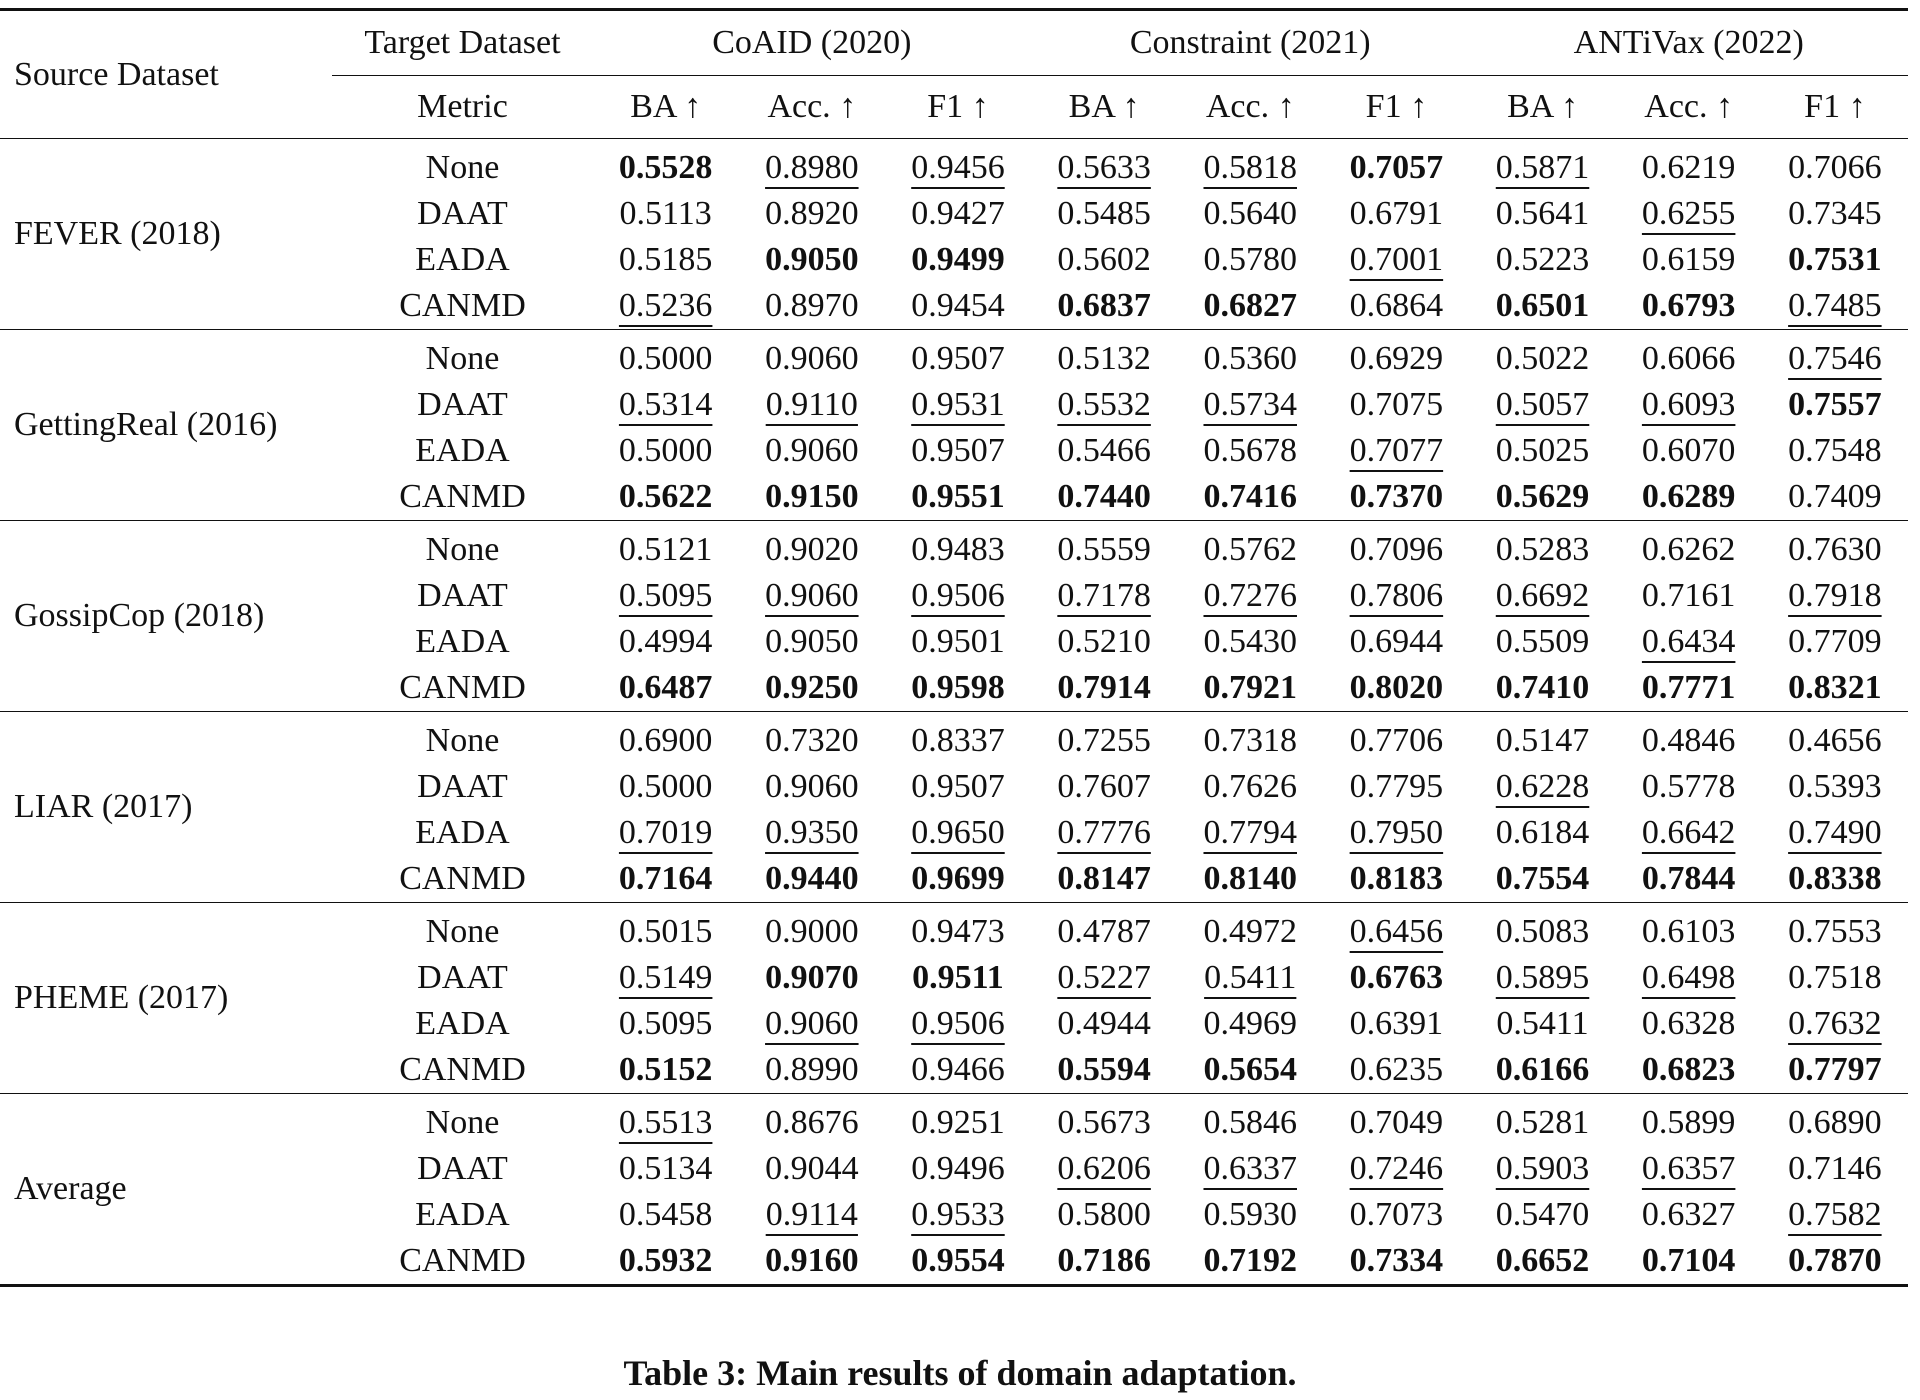 This screenshot has height=1400, width=1920. What do you see at coordinates (1542, 786) in the screenshot?
I see `value-text: 0.6228` at bounding box center [1542, 786].